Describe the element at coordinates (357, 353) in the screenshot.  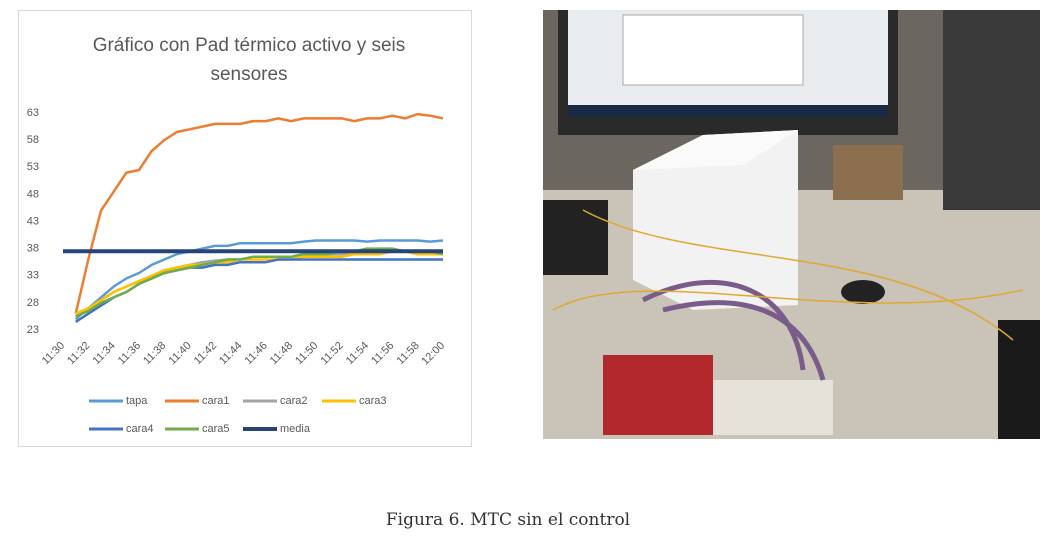
I see `x-tick-label: 11:54` at that location.